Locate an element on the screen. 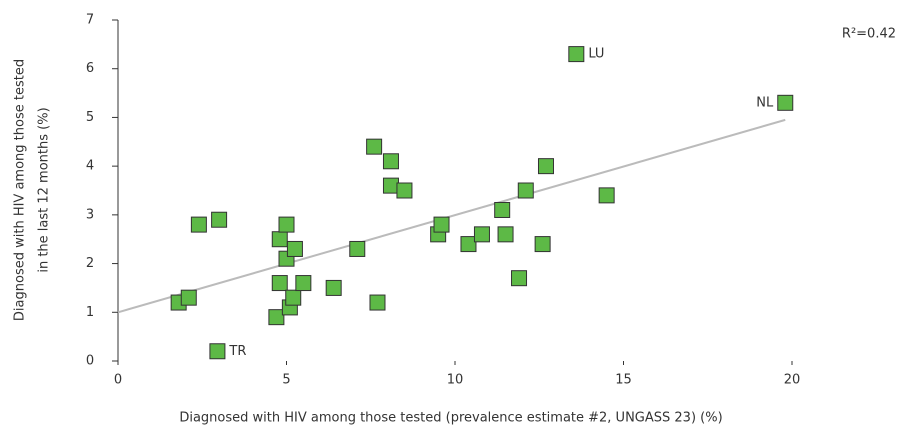  y-tick-label: 1 is located at coordinates (90, 312).